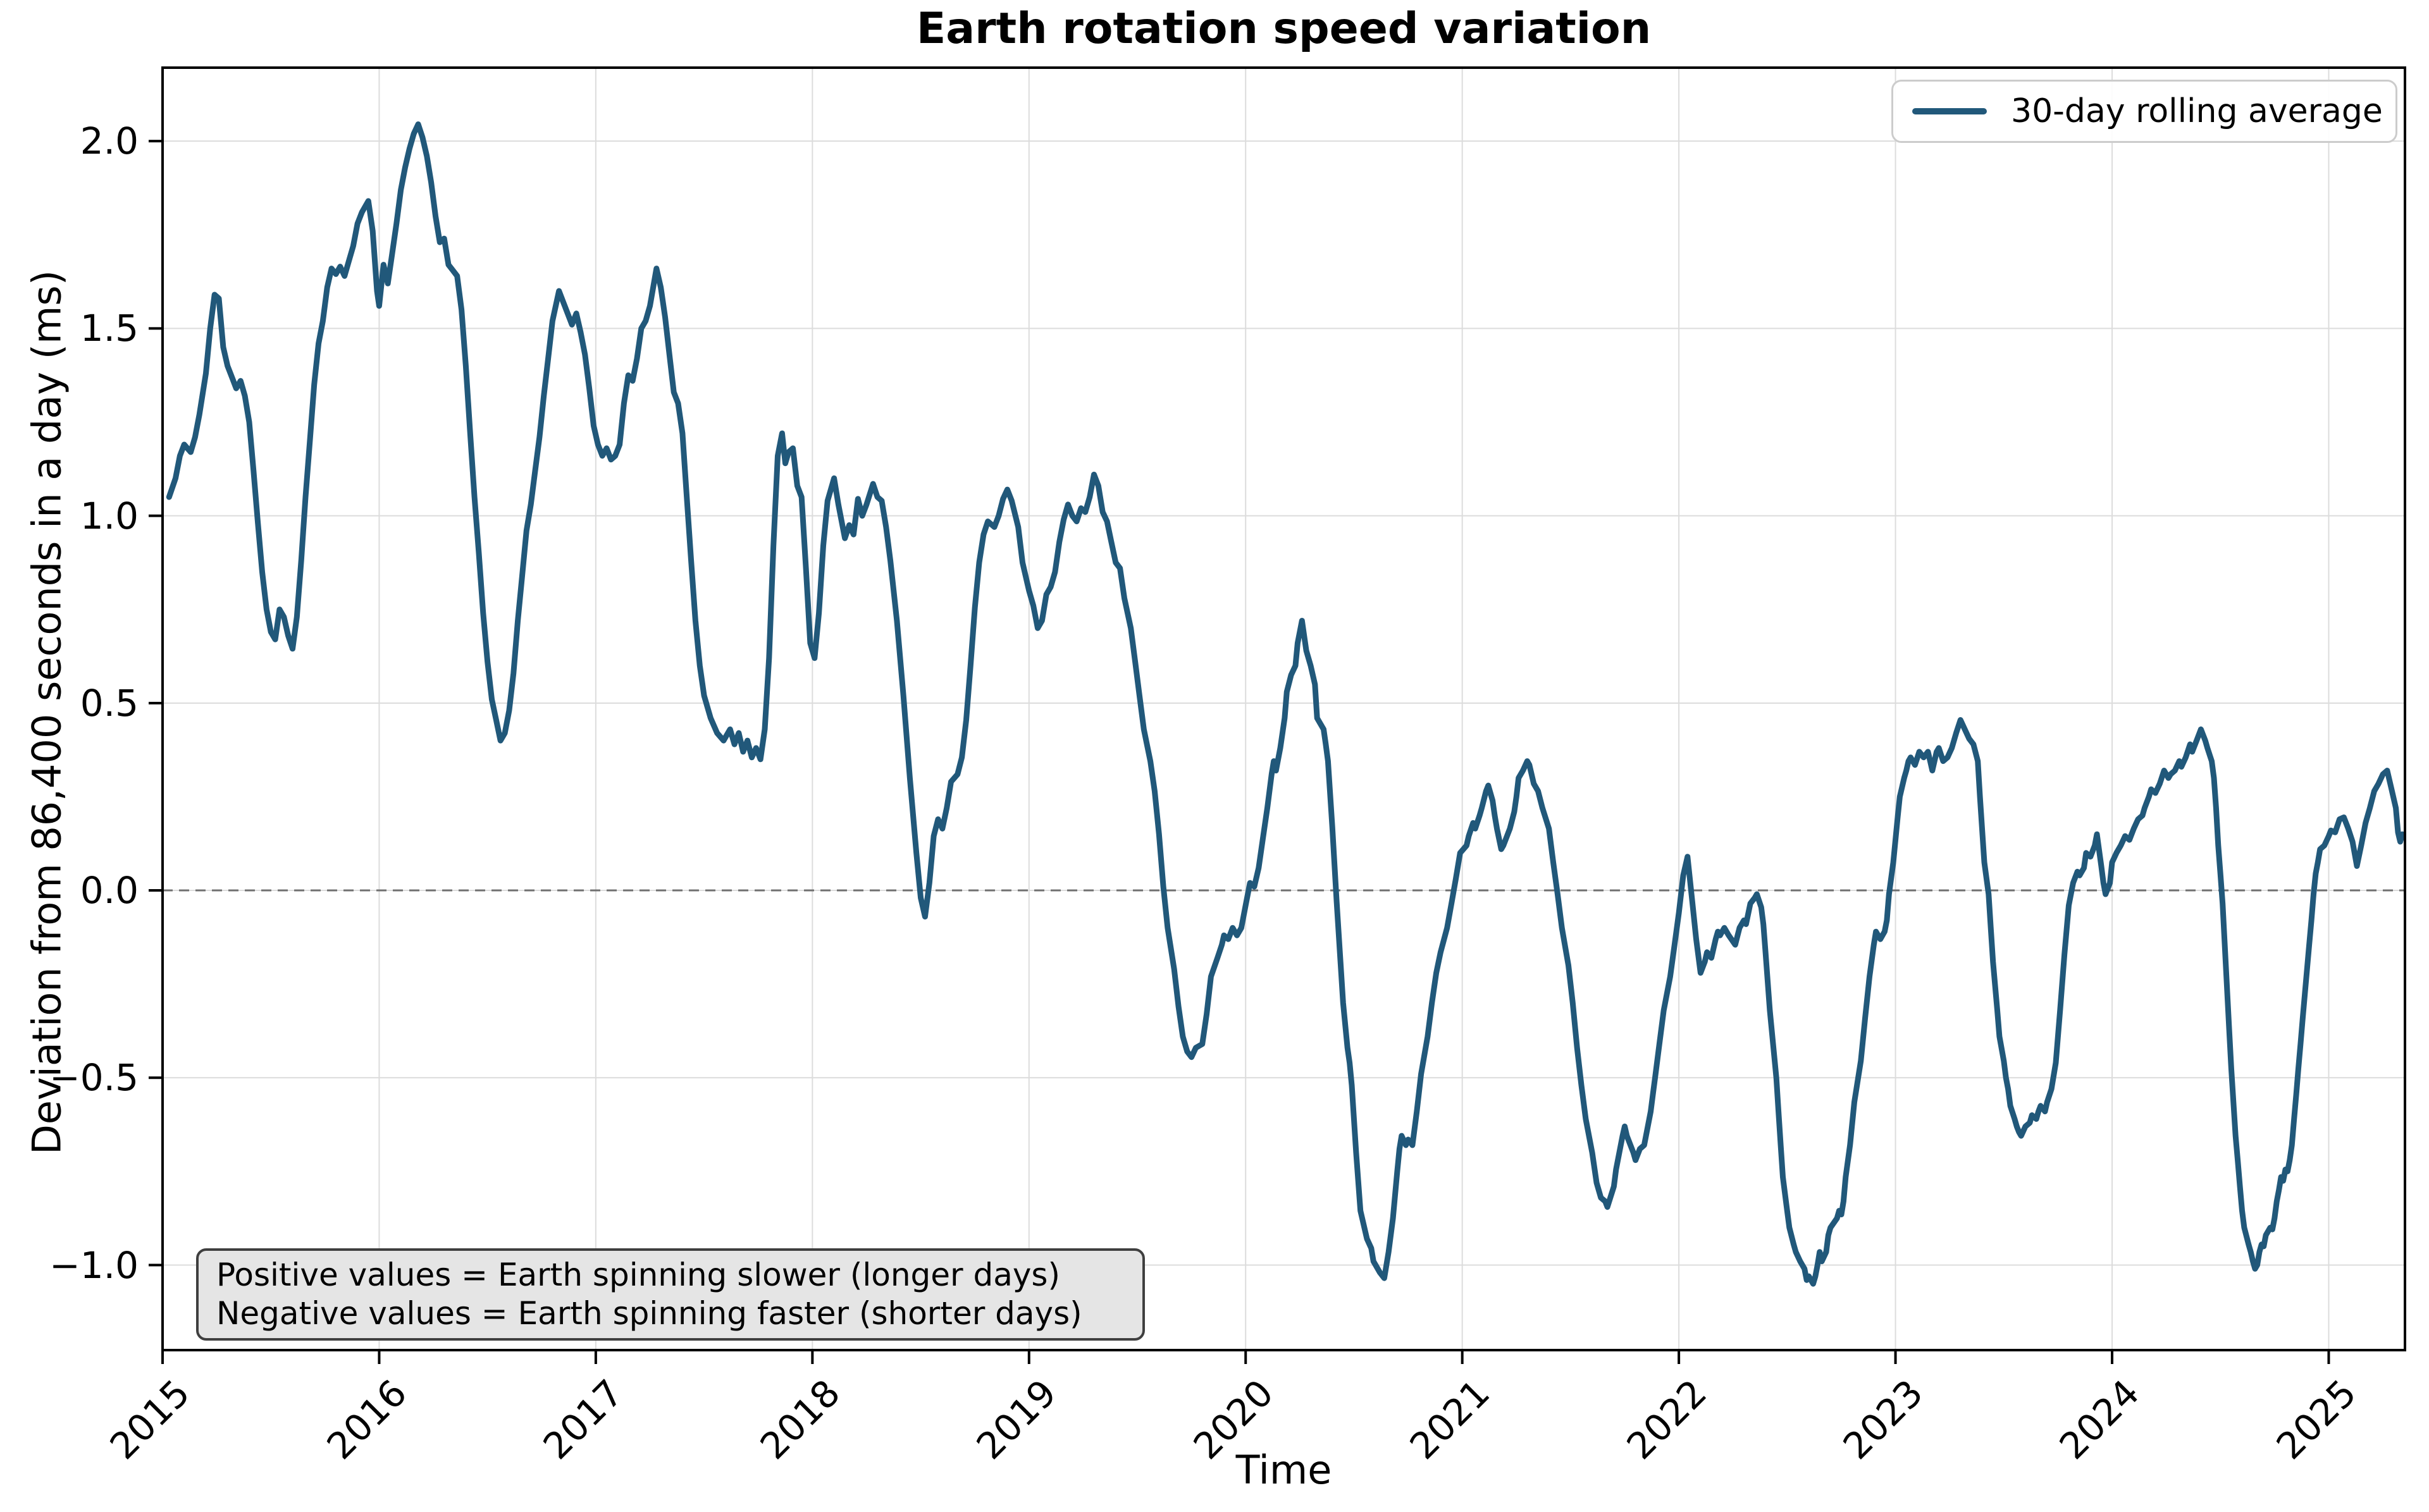  What do you see at coordinates (110, 328) in the screenshot?
I see `y-tick-label: 1.5` at bounding box center [110, 328].